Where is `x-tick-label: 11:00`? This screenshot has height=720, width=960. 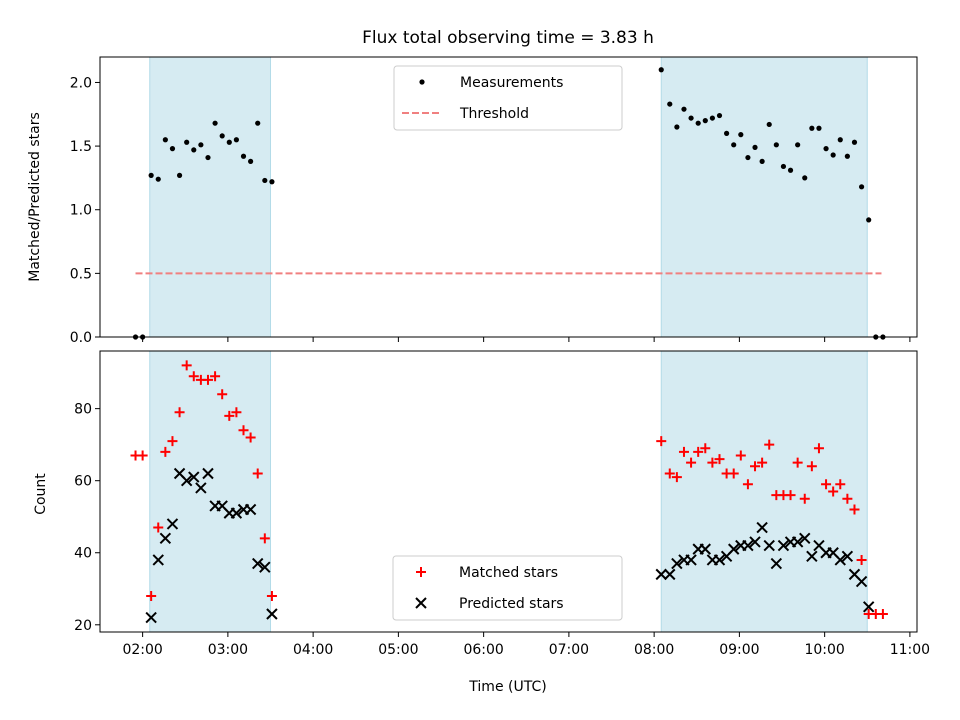 x-tick-label: 11:00 is located at coordinates (910, 650).